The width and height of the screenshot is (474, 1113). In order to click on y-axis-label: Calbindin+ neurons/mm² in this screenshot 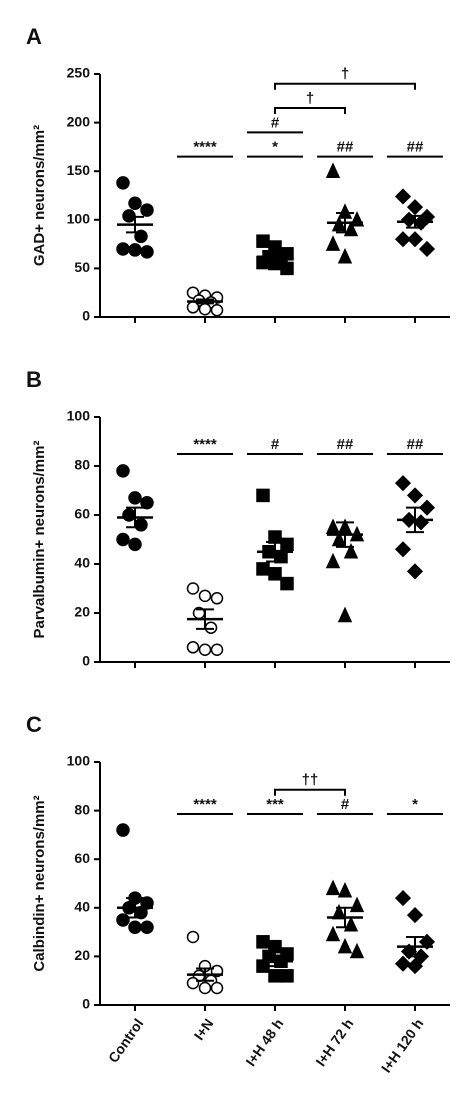, I will do `click(39, 883)`.